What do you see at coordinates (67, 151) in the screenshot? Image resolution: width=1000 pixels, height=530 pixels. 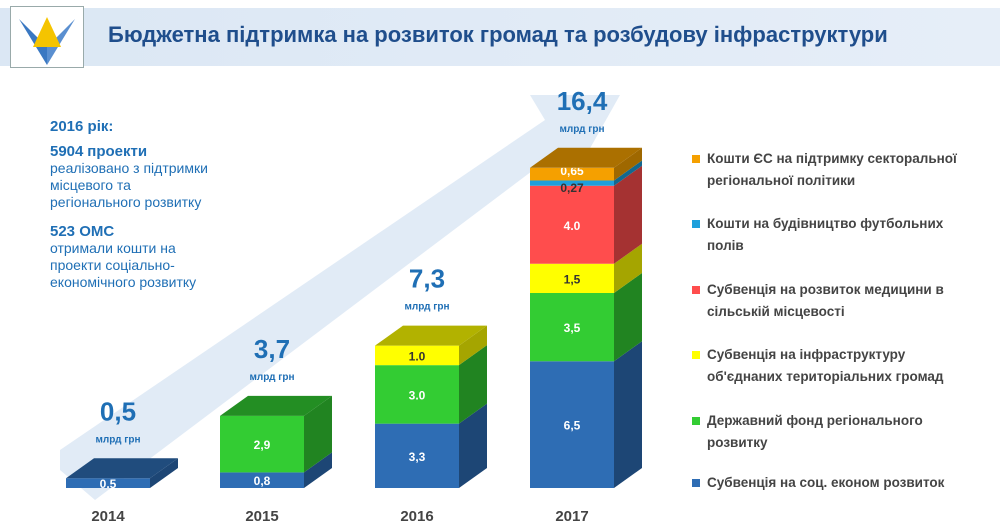 I see `projects-count: 5904` at bounding box center [67, 151].